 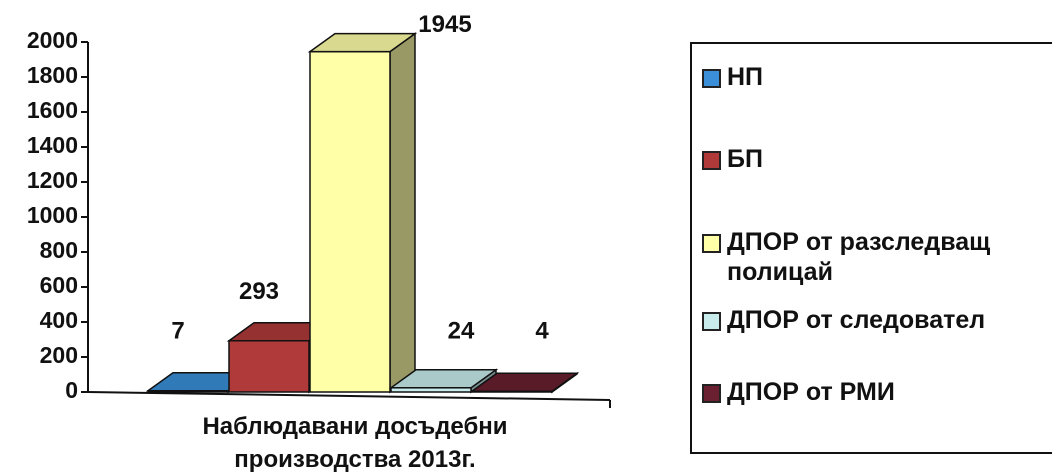 I want to click on legend-label: ДПОР от следовател, so click(x=856, y=320).